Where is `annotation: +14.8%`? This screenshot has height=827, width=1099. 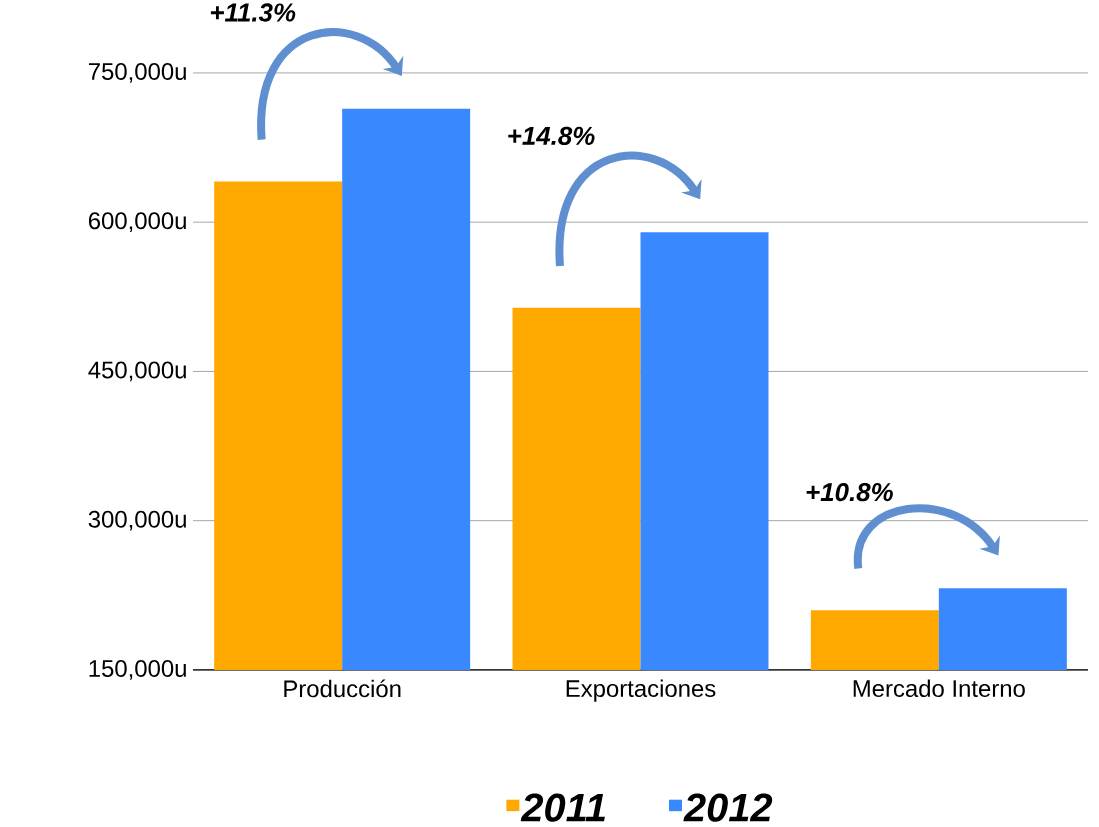
annotation: +14.8% is located at coordinates (551, 136).